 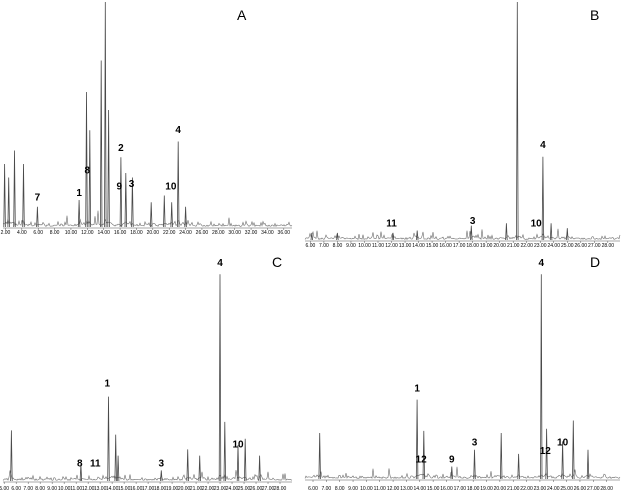 I want to click on x-tick-label: 9.00, so click(x=353, y=489).